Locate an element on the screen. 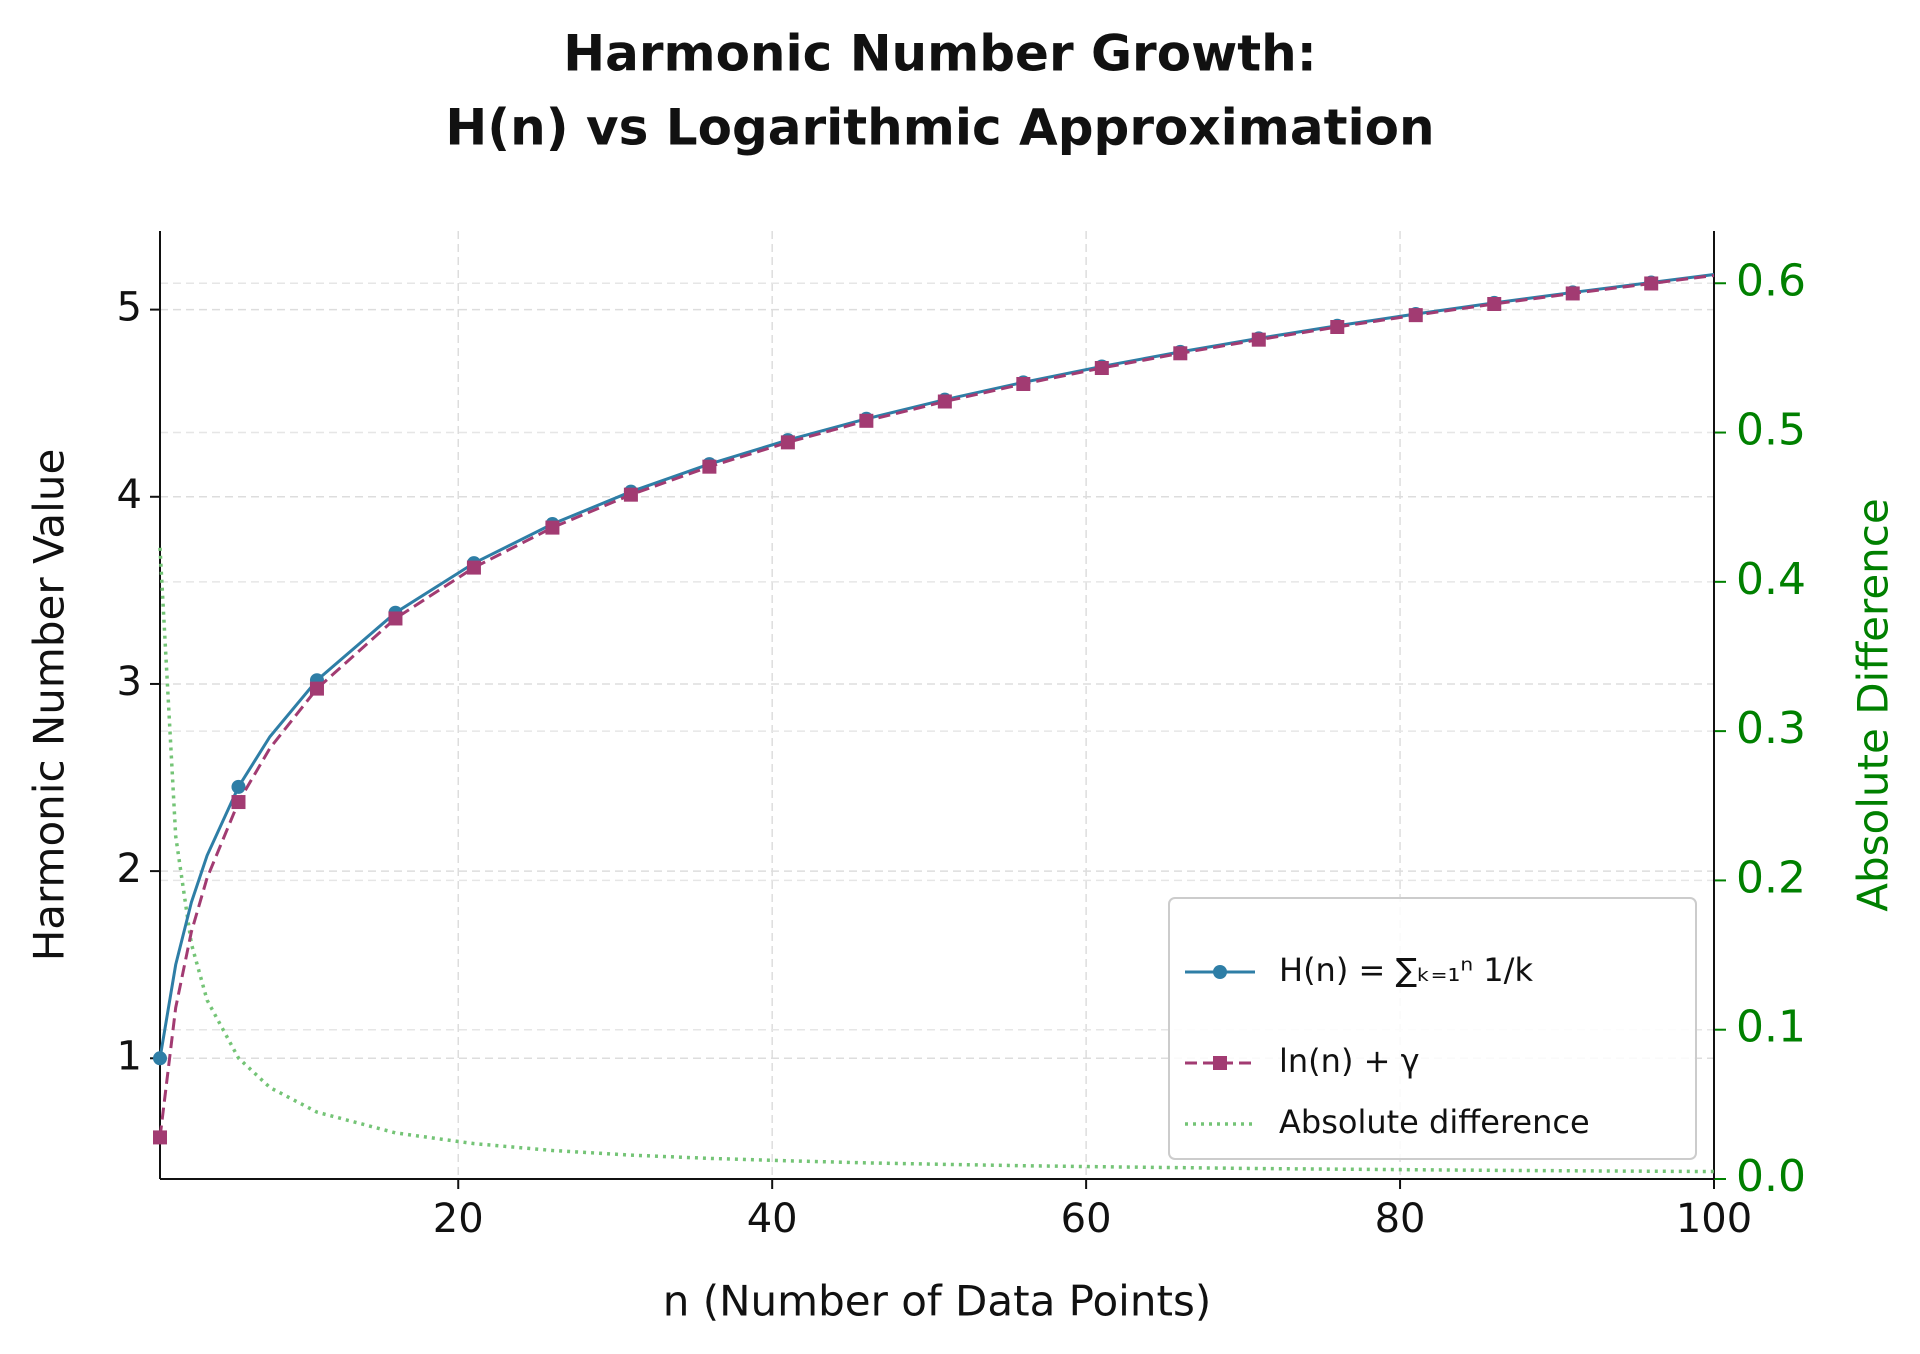  x-tick-label: 40 is located at coordinates (772, 1219).